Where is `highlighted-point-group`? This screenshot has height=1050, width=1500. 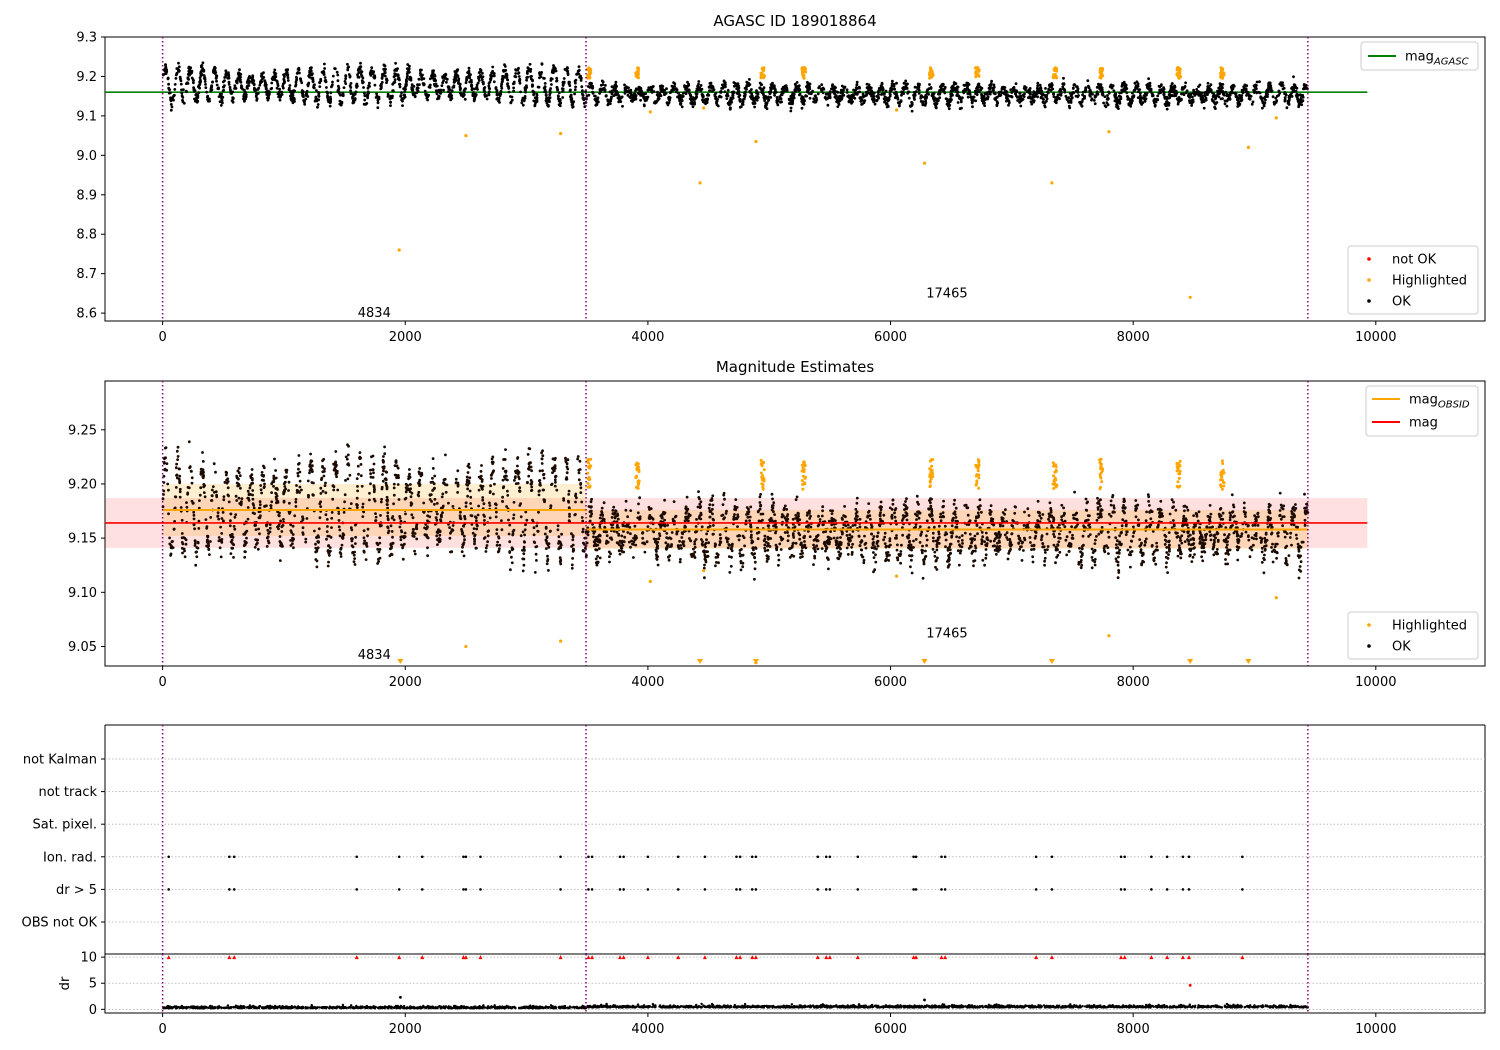 highlighted-point-group is located at coordinates (837, 202).